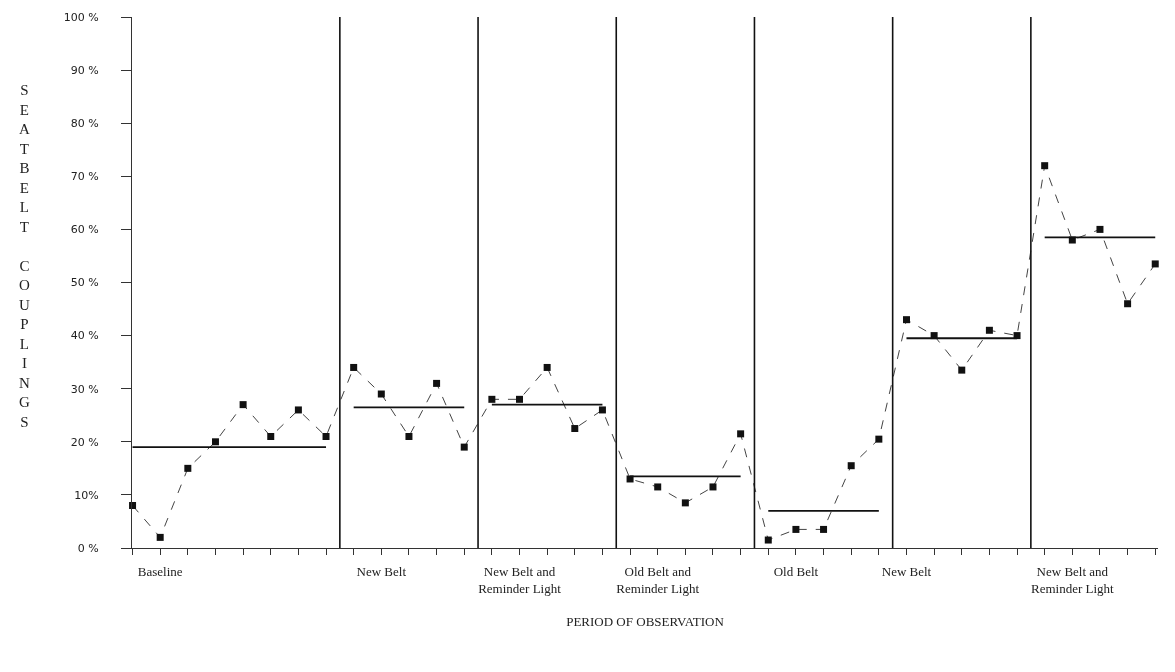 The image size is (1175, 672). Describe the element at coordinates (24, 256) in the screenshot. I see `text: SEATBELT COUPLINGS` at that location.